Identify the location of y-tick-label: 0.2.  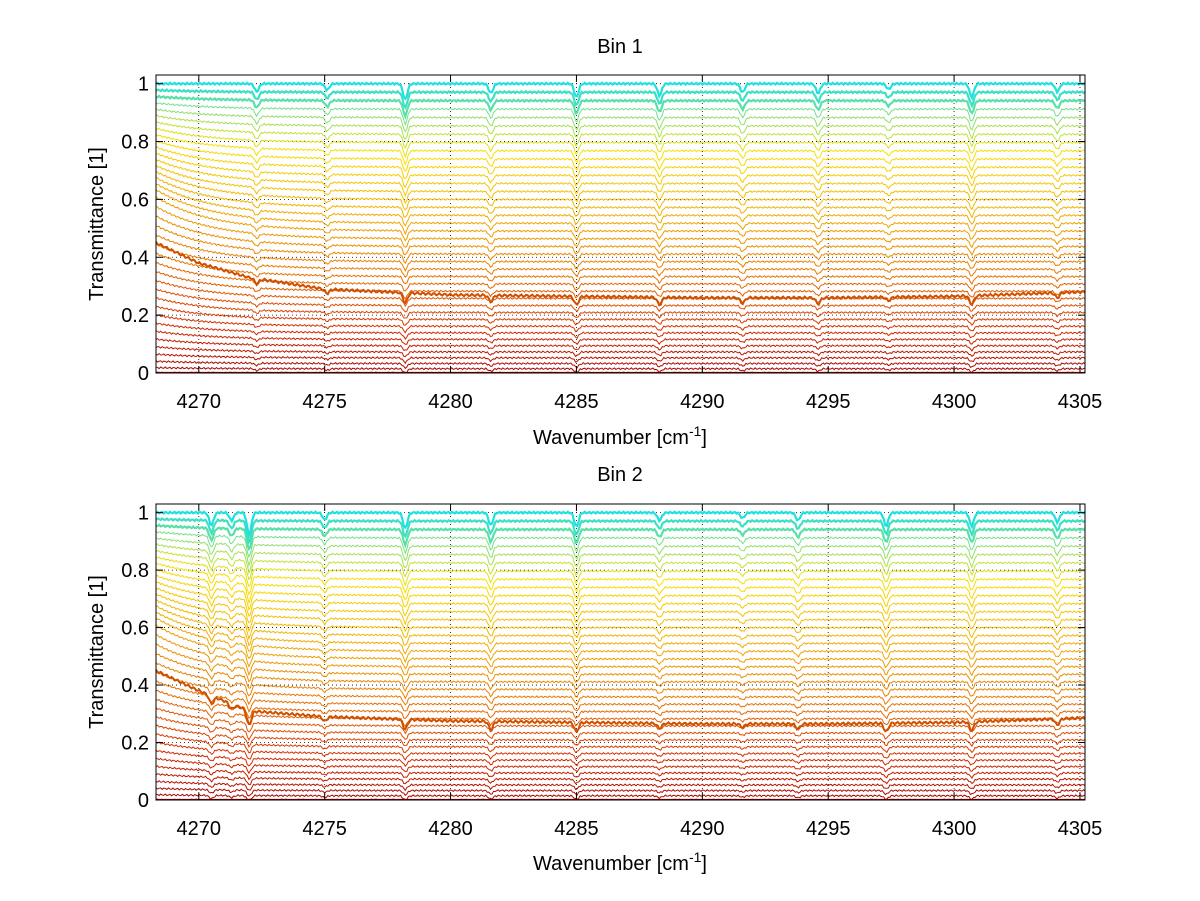
(135, 316).